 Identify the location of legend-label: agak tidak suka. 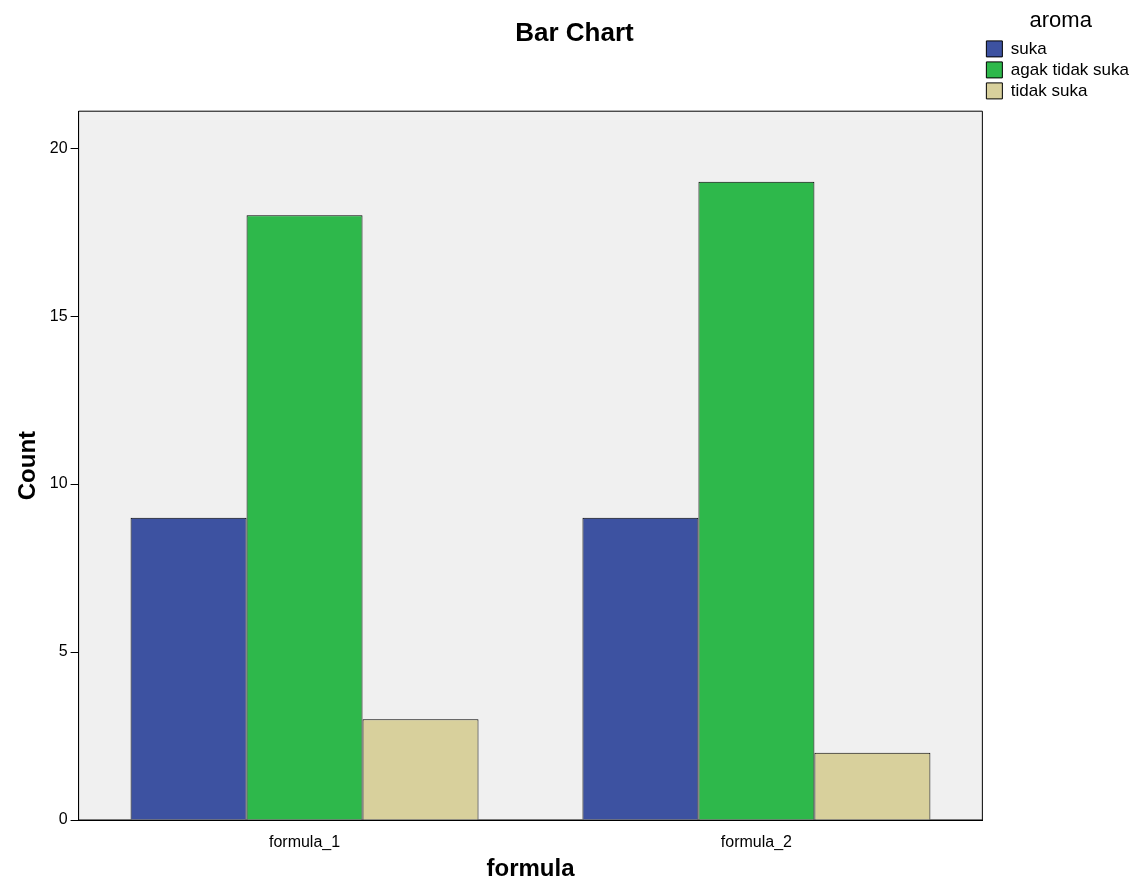
(1070, 69).